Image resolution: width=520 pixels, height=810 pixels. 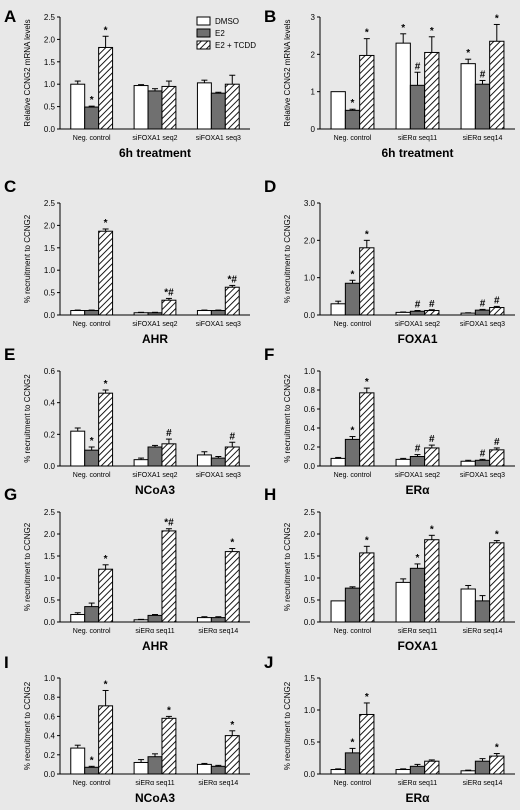 I want to click on panel-label: F, so click(x=269, y=354).